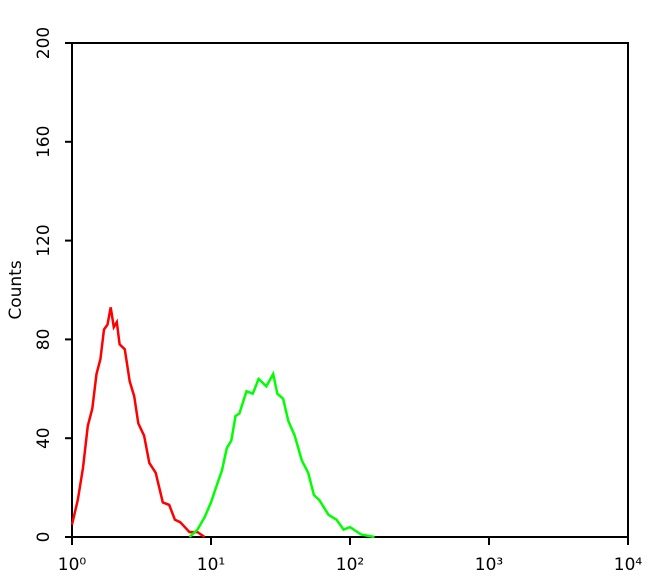  What do you see at coordinates (44, 43) in the screenshot?
I see `y-tick-label: 200` at bounding box center [44, 43].